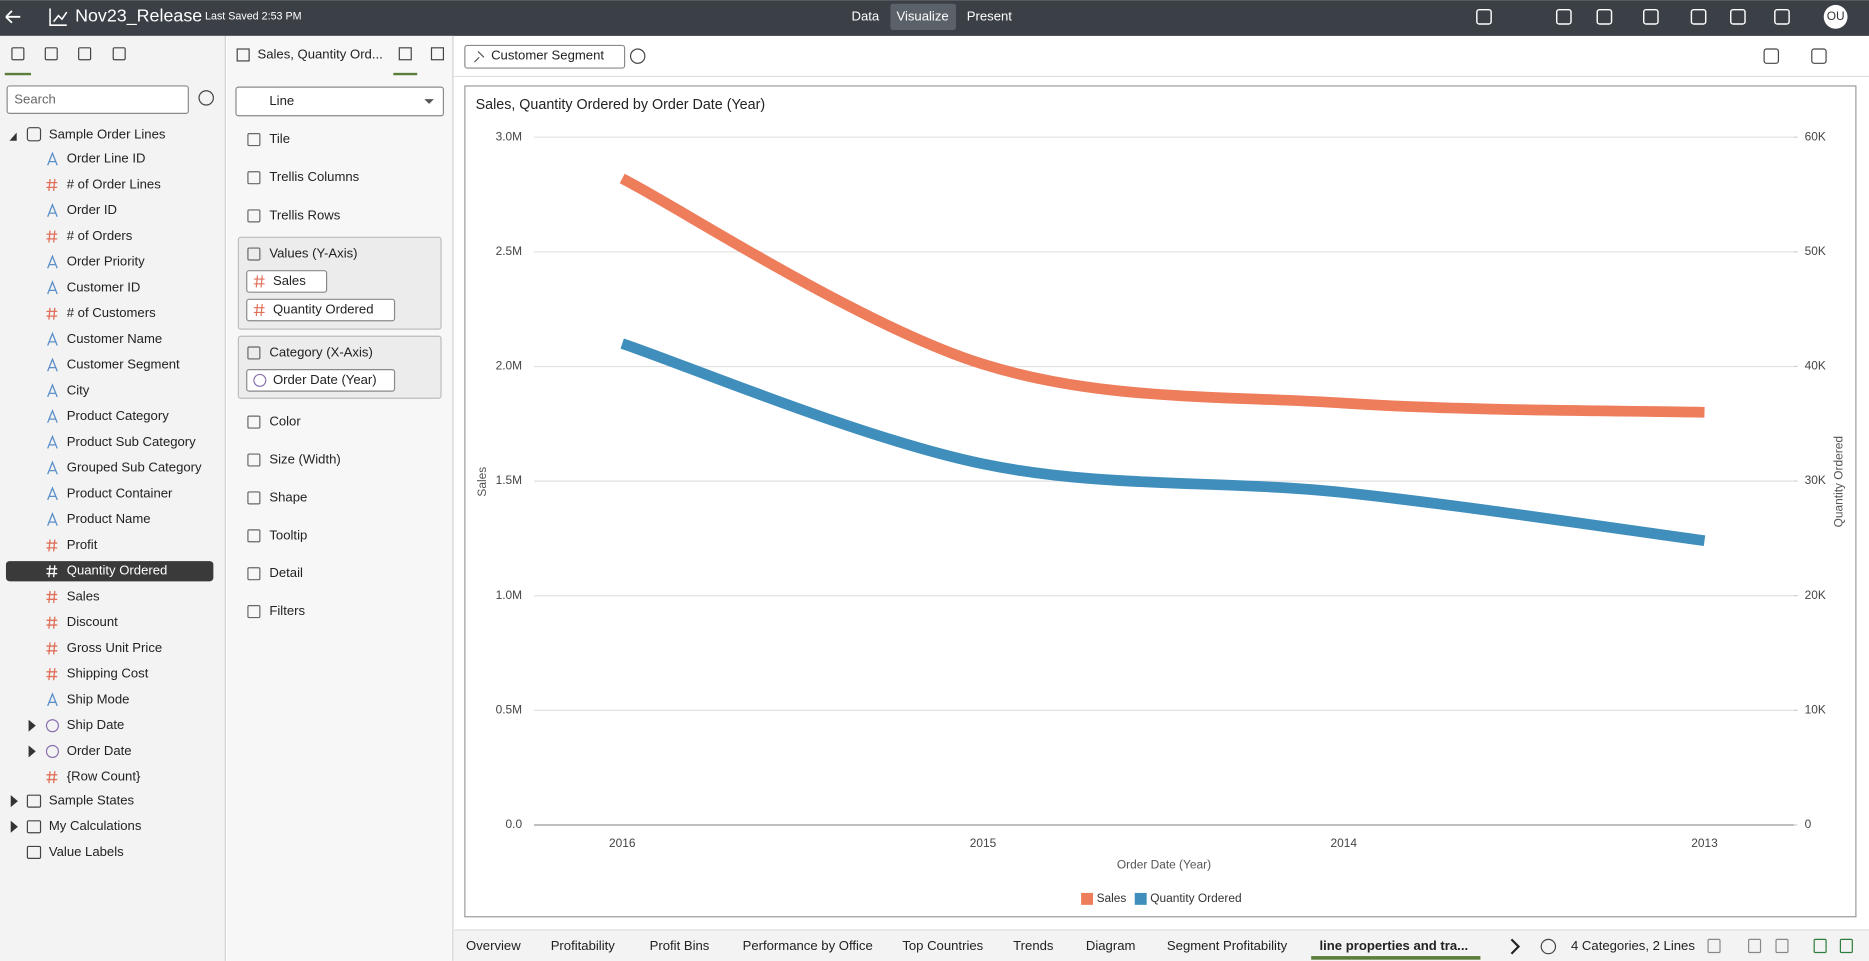 This screenshot has height=961, width=1869. Describe the element at coordinates (304, 214) in the screenshot. I see `grammar-item: Trellis Rows` at that location.